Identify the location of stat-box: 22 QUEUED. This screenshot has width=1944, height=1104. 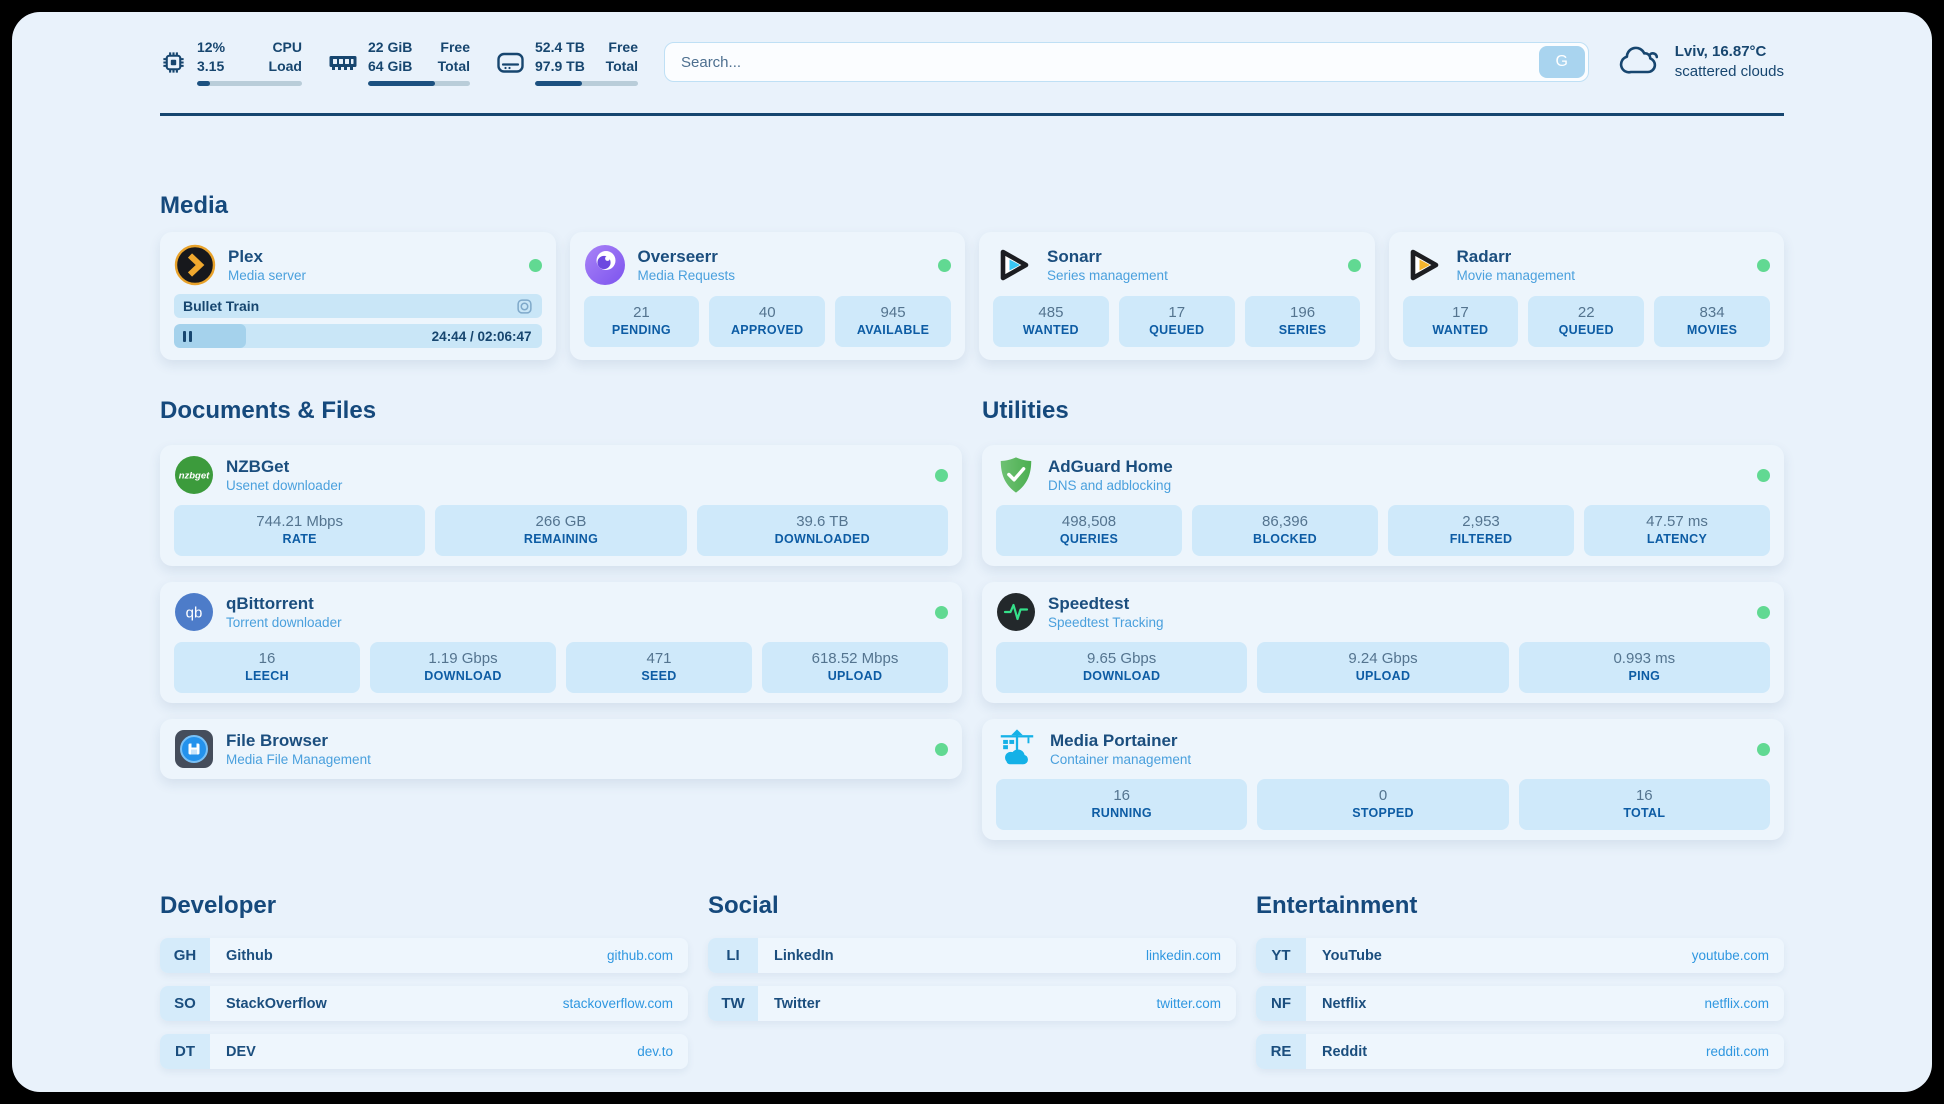
(1586, 321).